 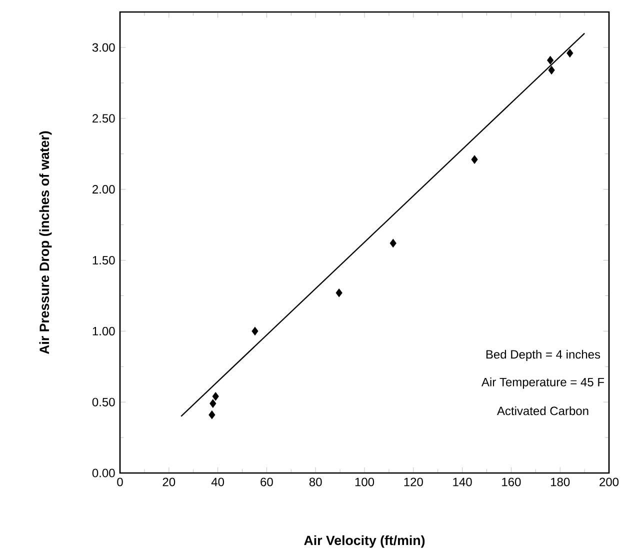 What do you see at coordinates (217, 482) in the screenshot?
I see `x-tick-label: 40` at bounding box center [217, 482].